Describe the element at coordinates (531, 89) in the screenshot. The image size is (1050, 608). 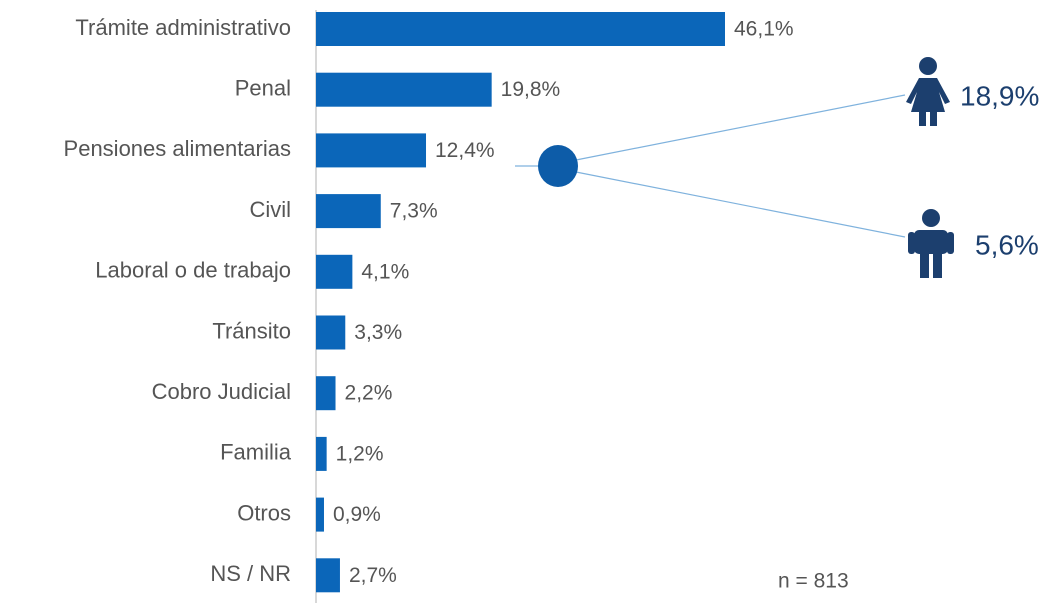
I see `value-label: 19,8%` at that location.